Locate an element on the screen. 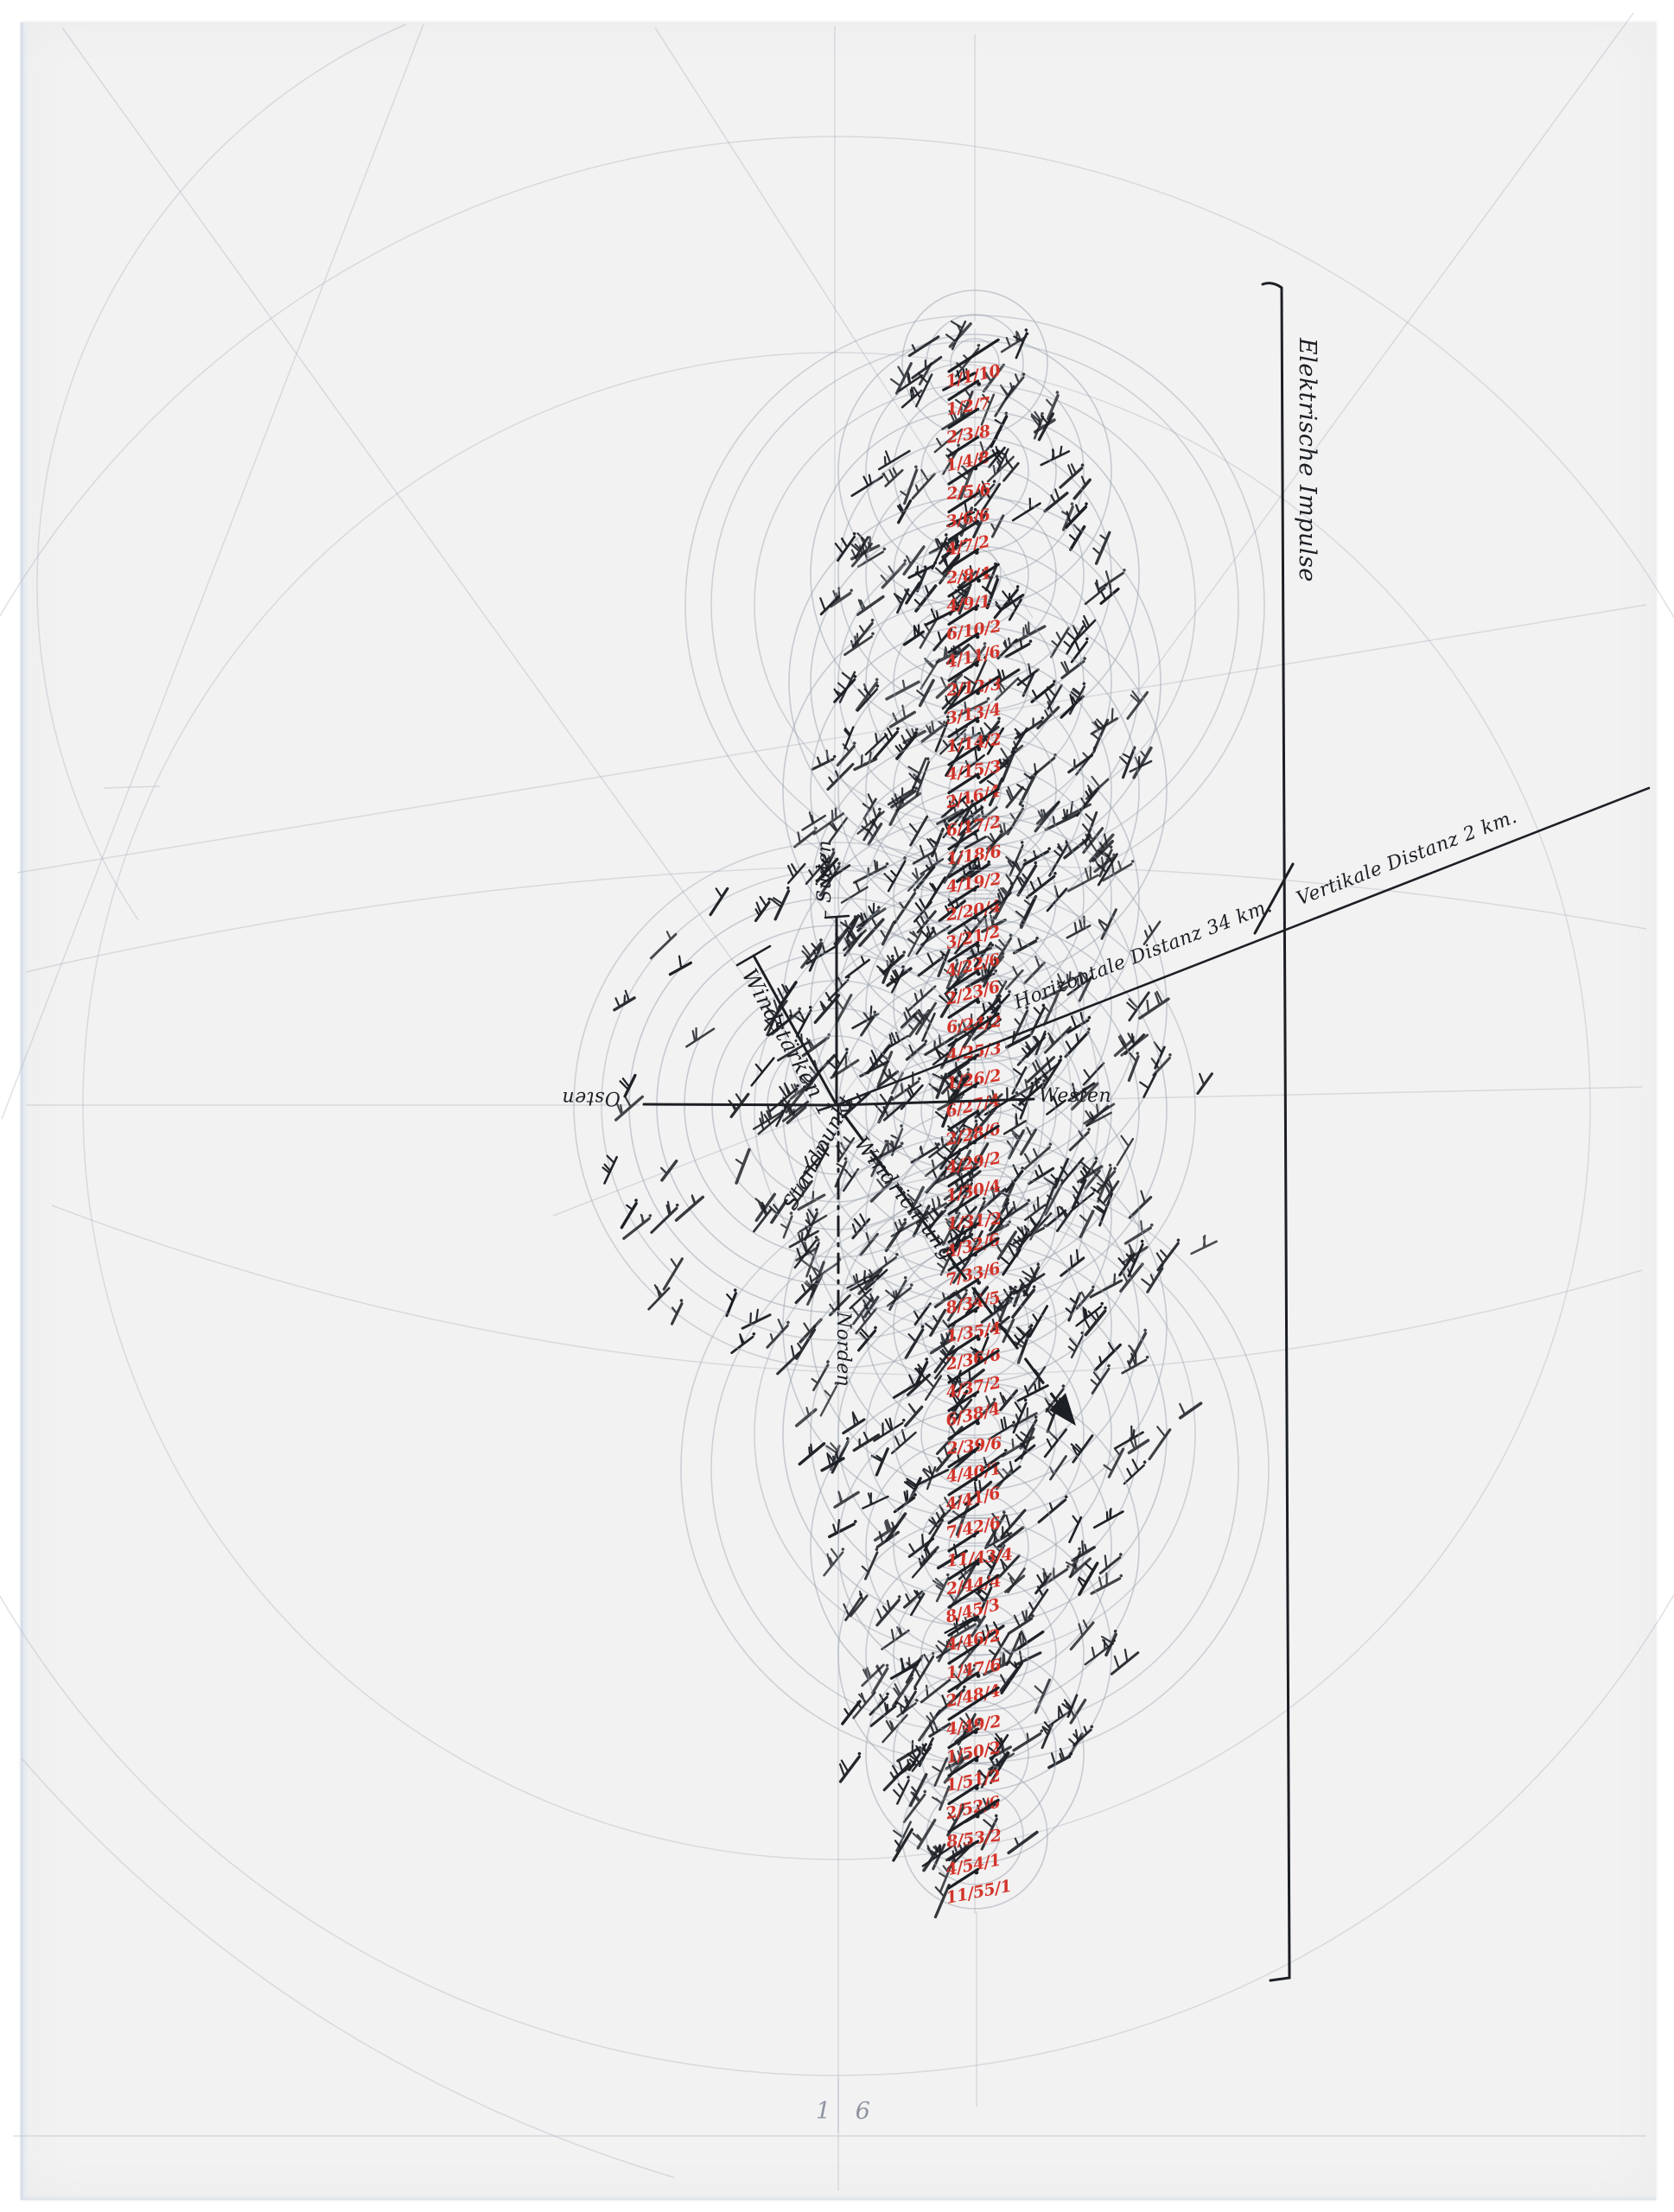 This screenshot has width=1674, height=2212. pencil-inscription: 1 6 is located at coordinates (847, 2111).